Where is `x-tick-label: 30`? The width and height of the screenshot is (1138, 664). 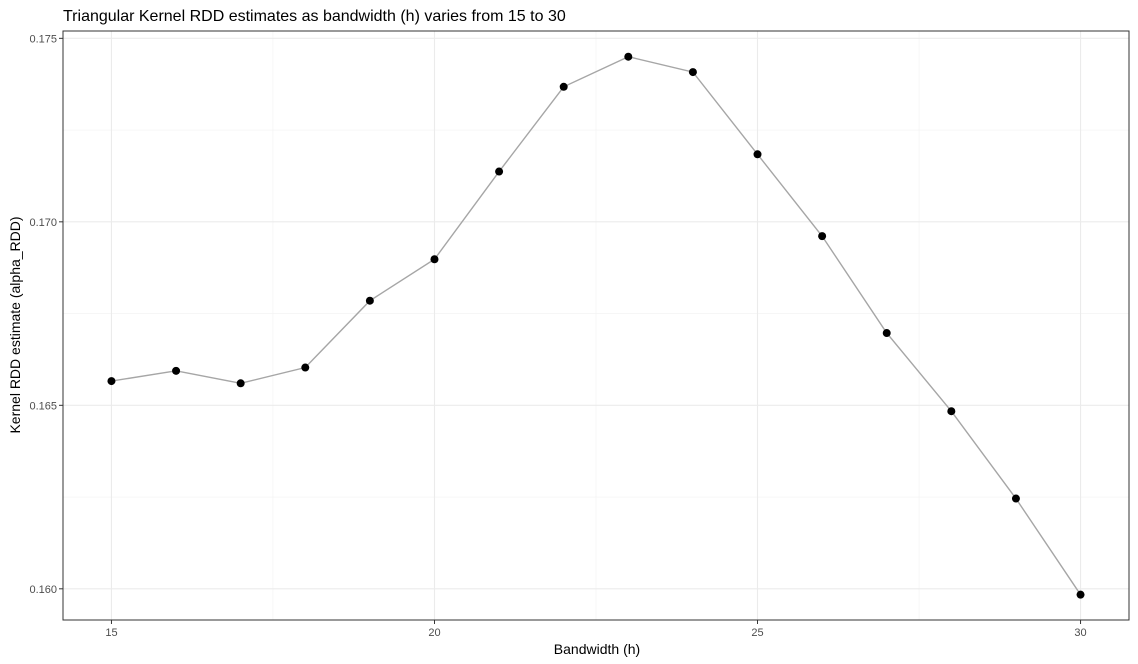
x-tick-label: 30 is located at coordinates (1080, 633).